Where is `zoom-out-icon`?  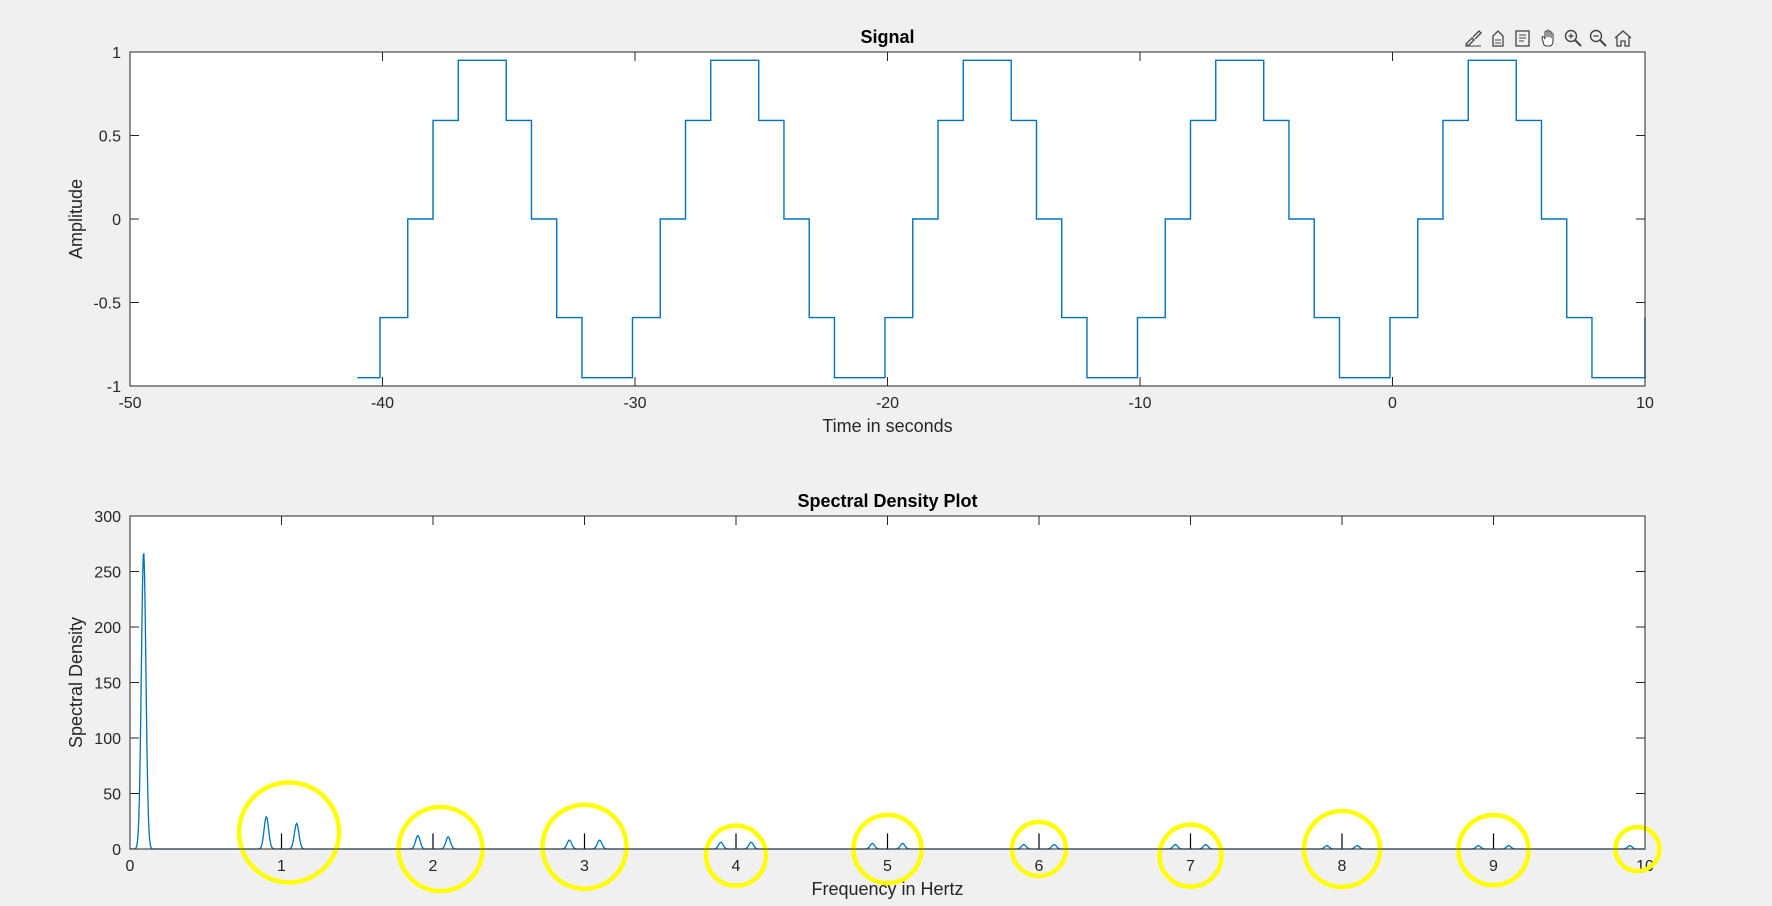 zoom-out-icon is located at coordinates (1598, 38).